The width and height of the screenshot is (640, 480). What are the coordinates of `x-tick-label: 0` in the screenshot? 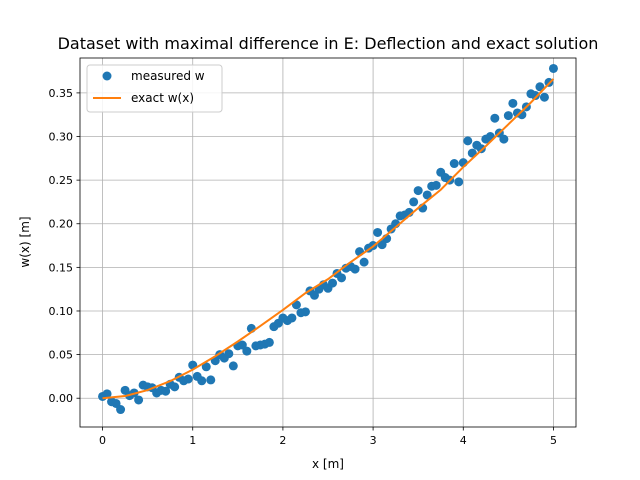 It's located at (102, 440).